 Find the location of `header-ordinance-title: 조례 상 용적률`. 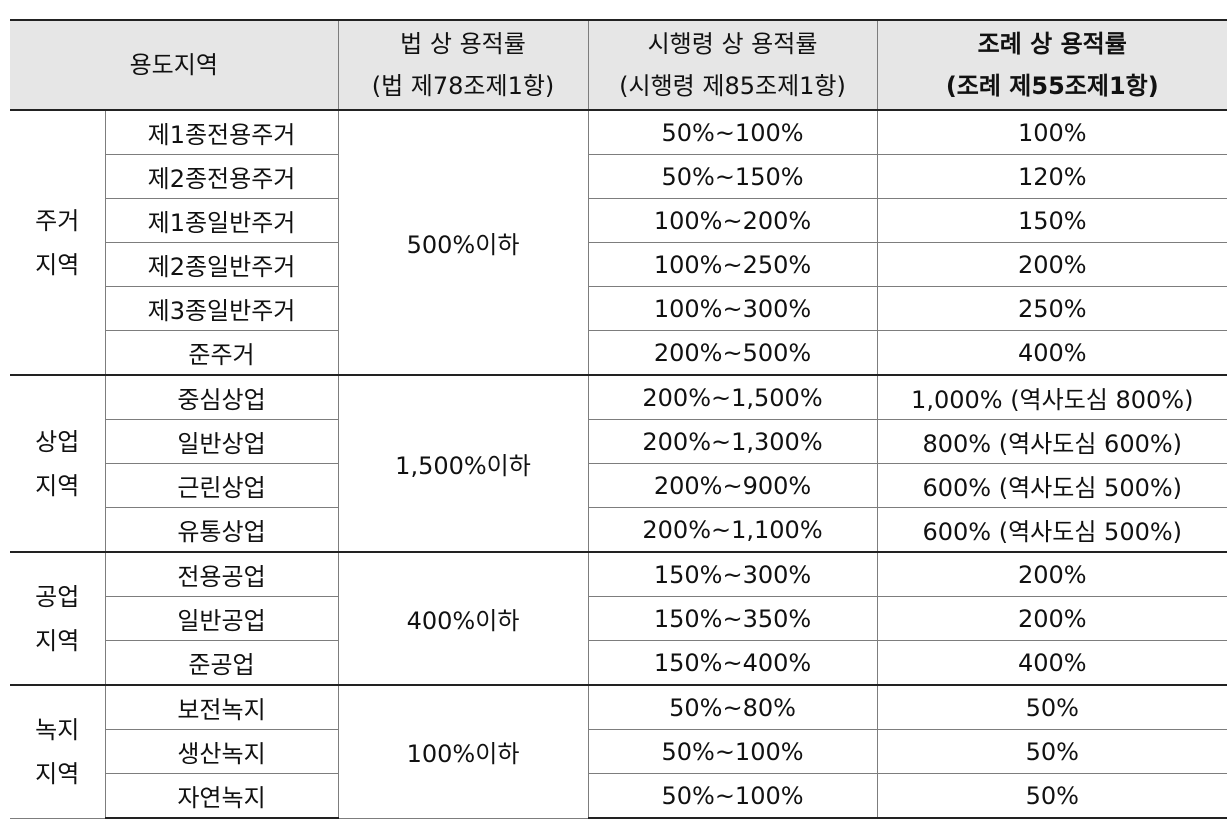

header-ordinance-title: 조례 상 용적률 is located at coordinates (1052, 44).